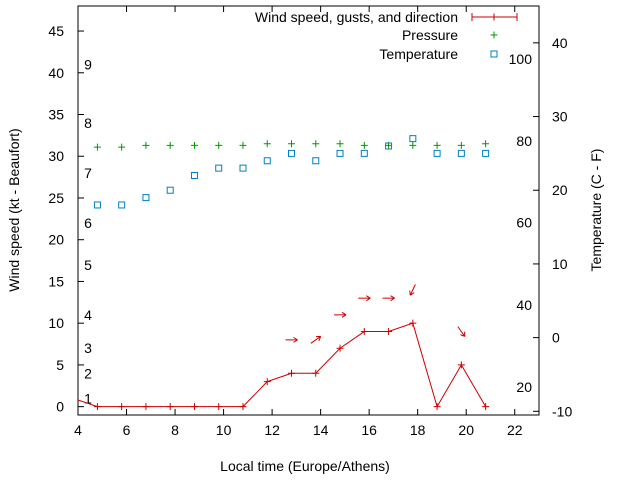  What do you see at coordinates (66, 219) in the screenshot?
I see `y-axis-ticks: 0 5 10 15 20 25 30 35 40 45` at bounding box center [66, 219].